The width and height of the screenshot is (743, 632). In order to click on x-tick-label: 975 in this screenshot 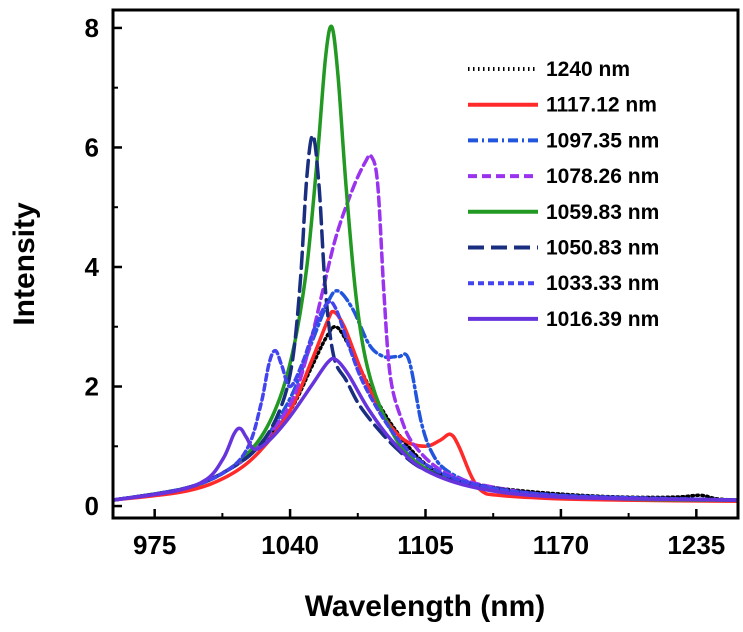, I will do `click(154, 545)`.